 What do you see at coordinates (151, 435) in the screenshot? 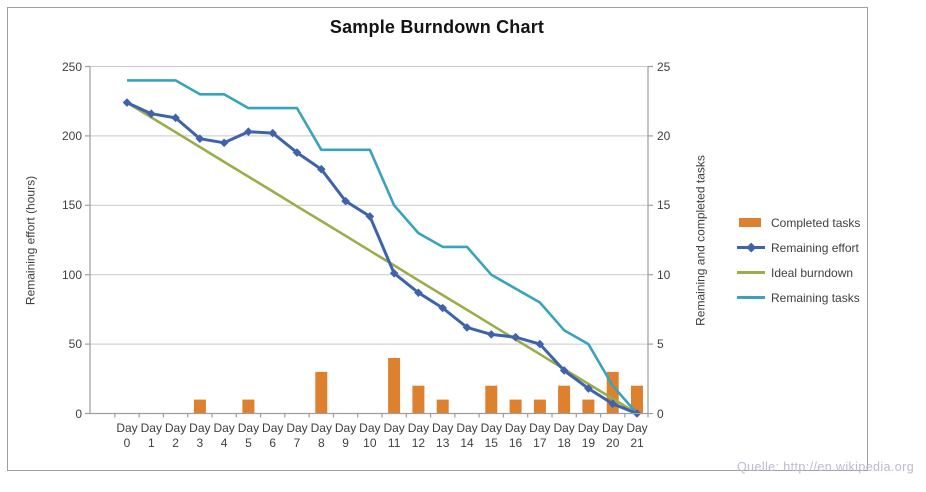
I see `x-tick-label: Day 1` at bounding box center [151, 435].